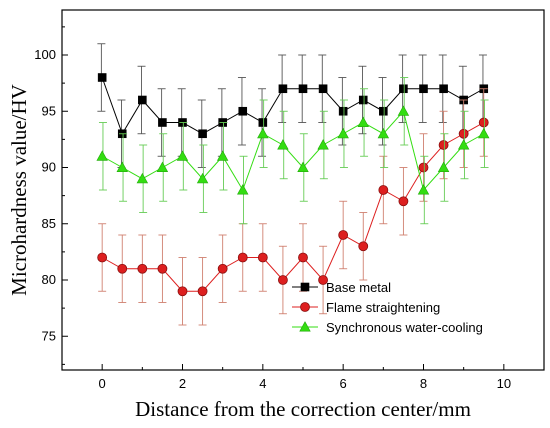  What do you see at coordinates (49, 167) in the screenshot?
I see `y-tick-label: 90` at bounding box center [49, 167].